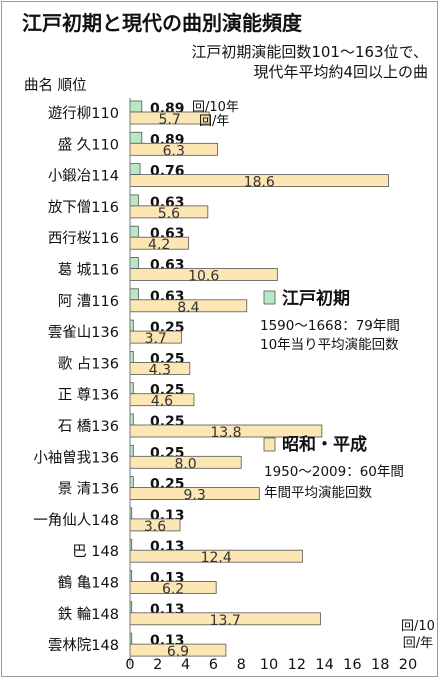 This screenshot has height=682, width=441. Describe the element at coordinates (225, 621) in the screenshot. I see `data-label-modern: 13.7` at that location.